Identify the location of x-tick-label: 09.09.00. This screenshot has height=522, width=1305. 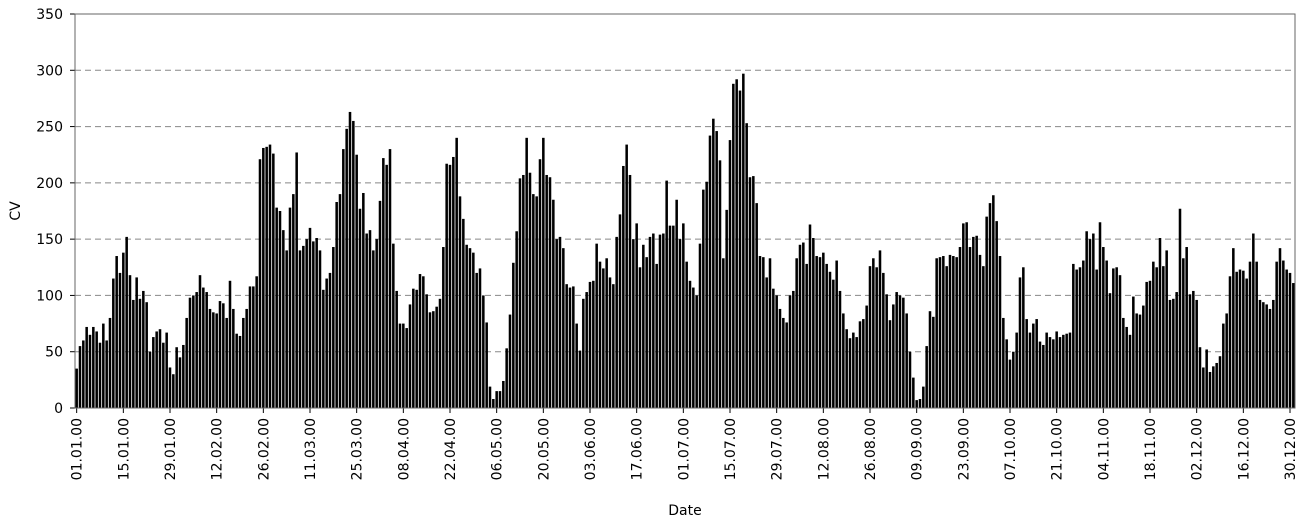
(918, 449).